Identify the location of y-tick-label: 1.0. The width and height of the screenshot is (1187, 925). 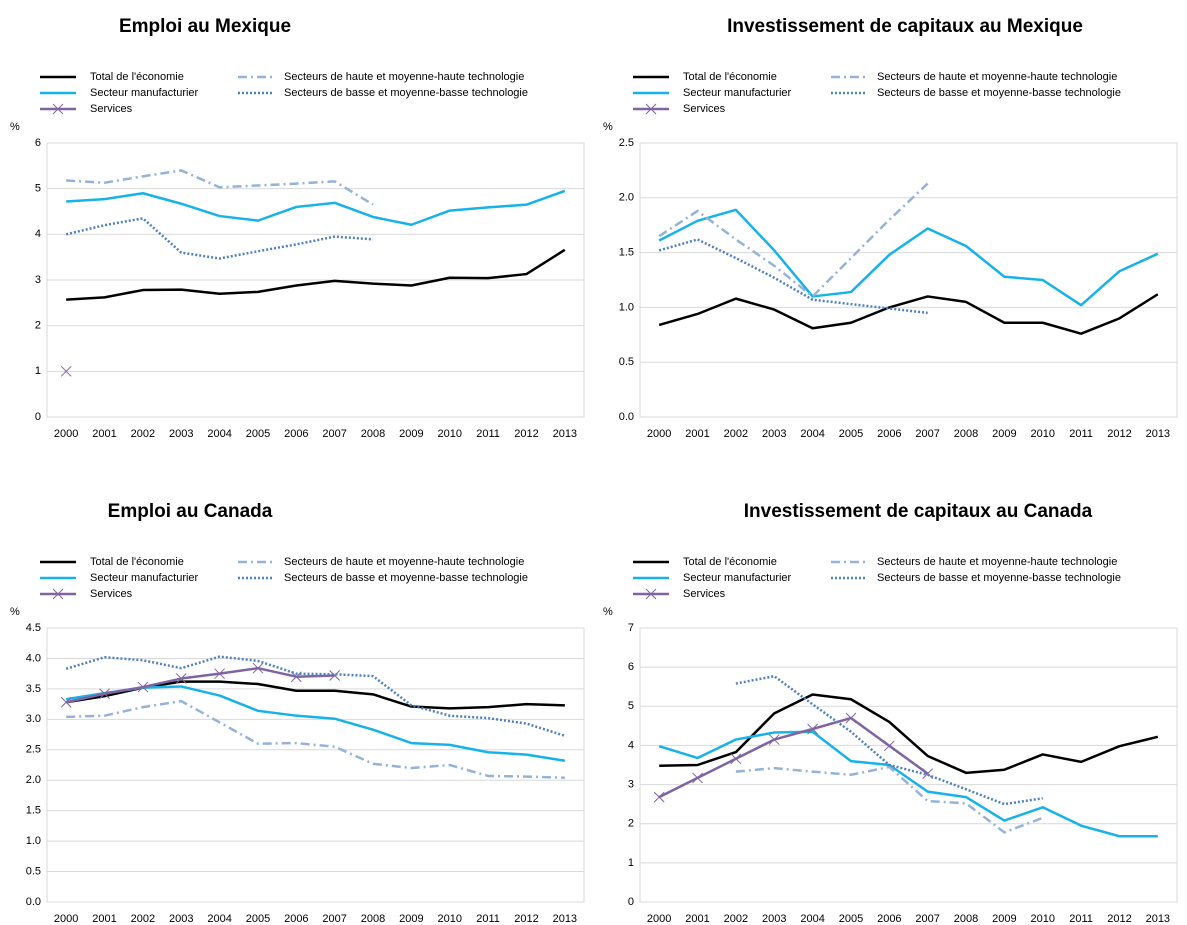
(33, 841).